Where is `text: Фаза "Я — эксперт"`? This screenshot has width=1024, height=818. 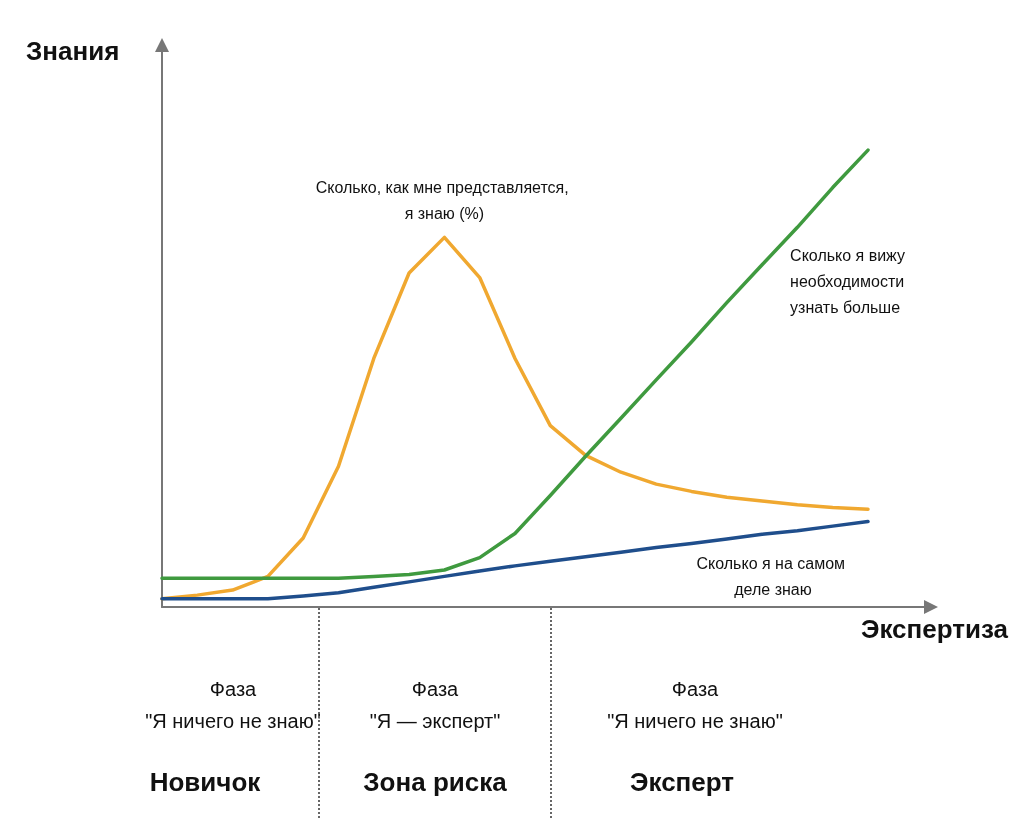 text: Фаза "Я — эксперт" is located at coordinates (435, 705).